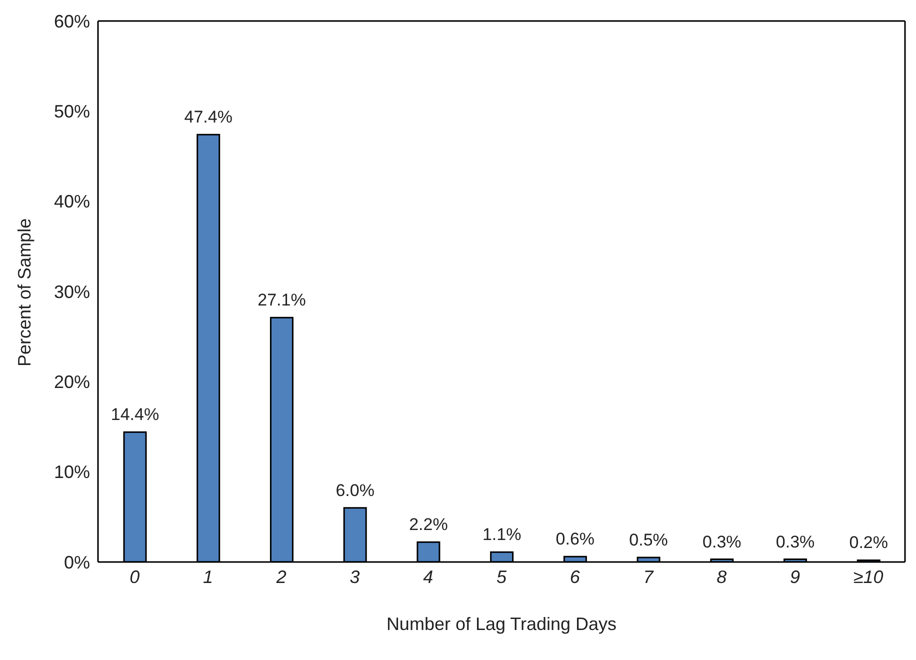 The height and width of the screenshot is (660, 916). Describe the element at coordinates (72, 292) in the screenshot. I see `y-tick-label: 30%` at that location.